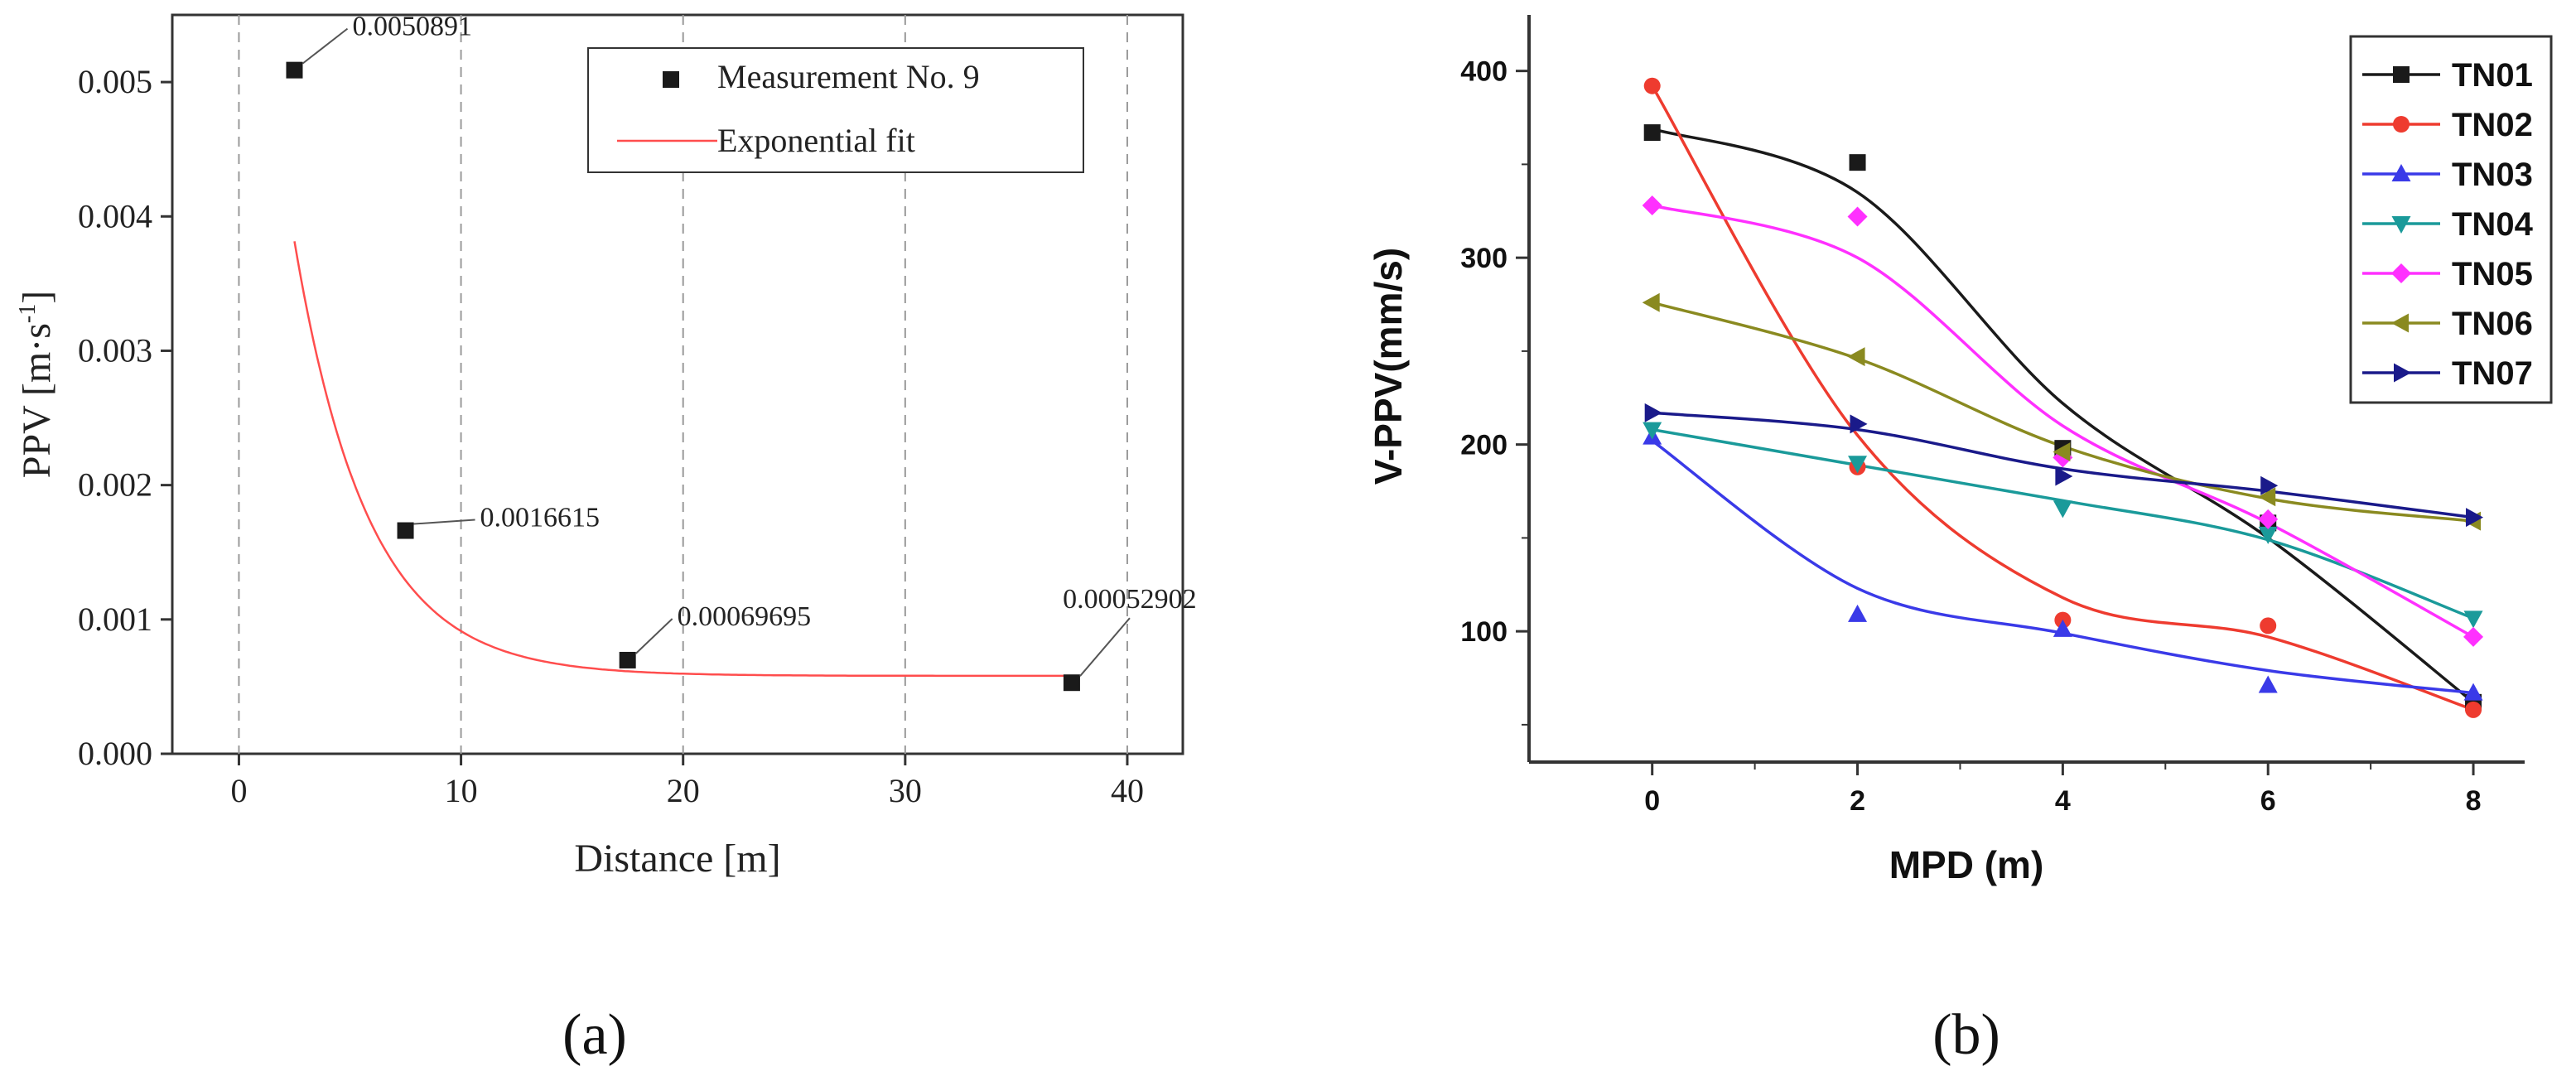 This screenshot has height=1076, width=2576. Describe the element at coordinates (125, 417) in the screenshot. I see `panel-a-y-ticks: 0.000 0.001 0.002 0.003 0.004 0.005` at that location.